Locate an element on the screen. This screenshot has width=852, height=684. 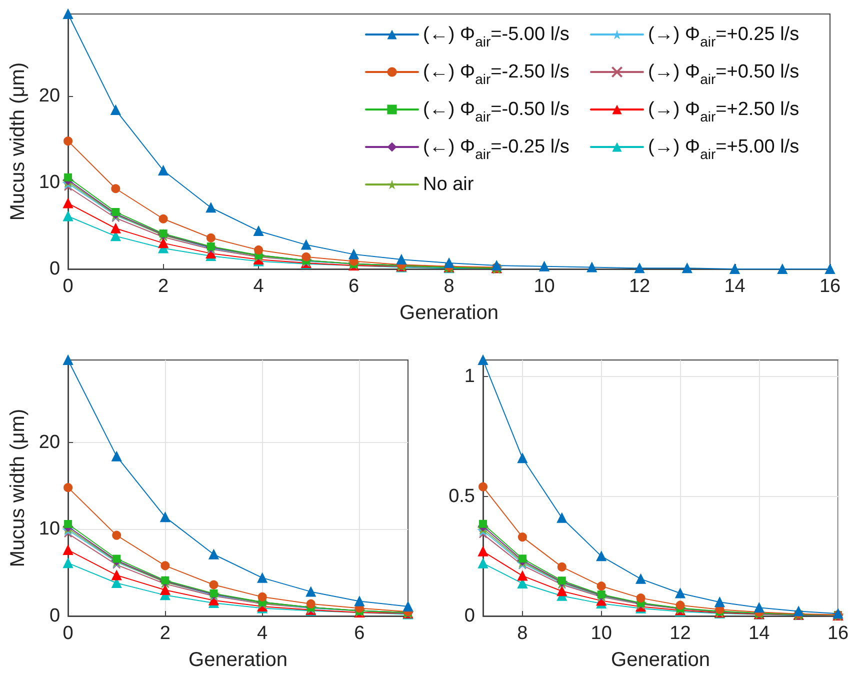
y-tick-label: 0.5 is located at coordinates (461, 496).